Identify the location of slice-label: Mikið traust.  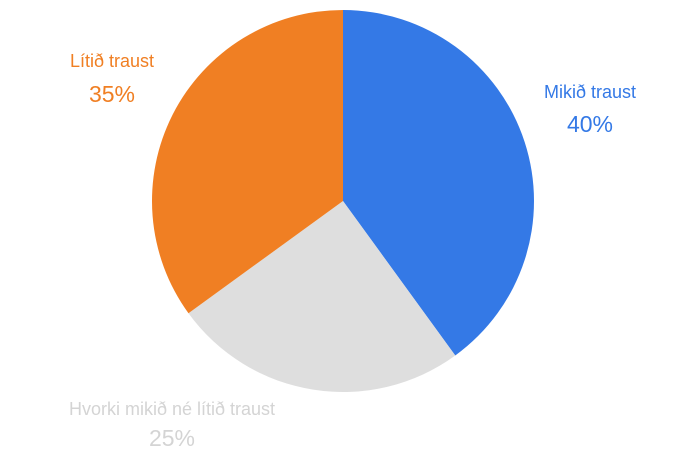
(590, 92).